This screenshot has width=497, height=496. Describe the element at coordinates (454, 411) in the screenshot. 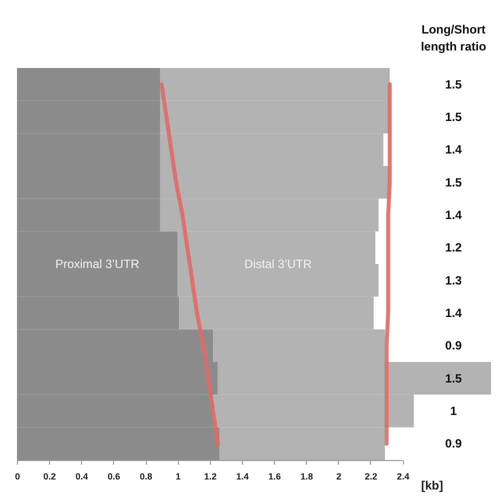

I see `y-tick-label: 1` at that location.